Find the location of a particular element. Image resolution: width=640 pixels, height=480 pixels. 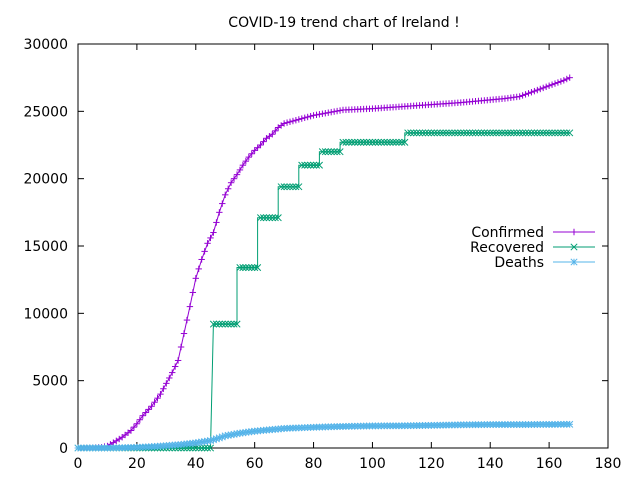

x-tick-label: 20 is located at coordinates (137, 464).